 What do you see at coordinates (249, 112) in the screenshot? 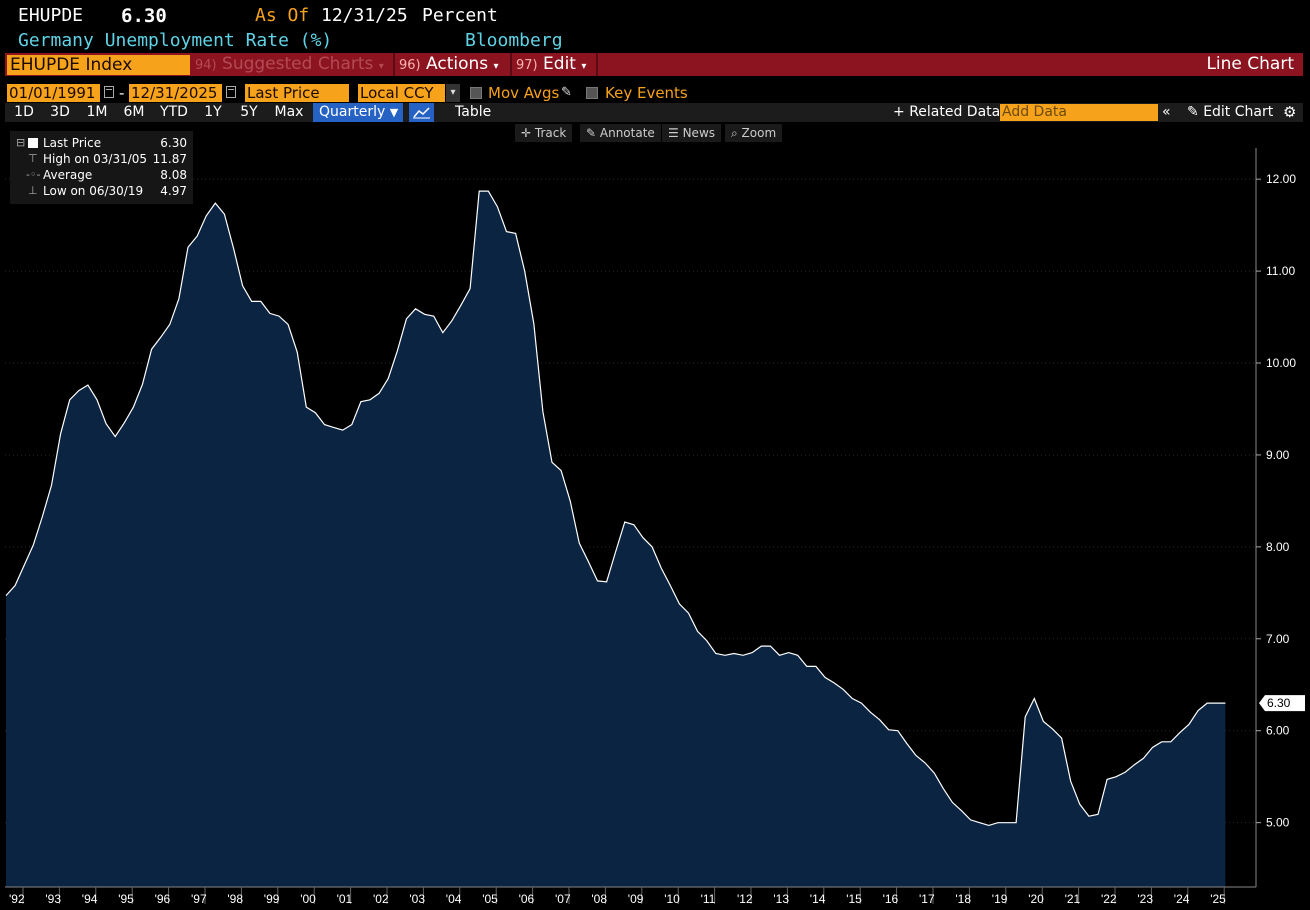
I see `period-5y: 5Y` at bounding box center [249, 112].